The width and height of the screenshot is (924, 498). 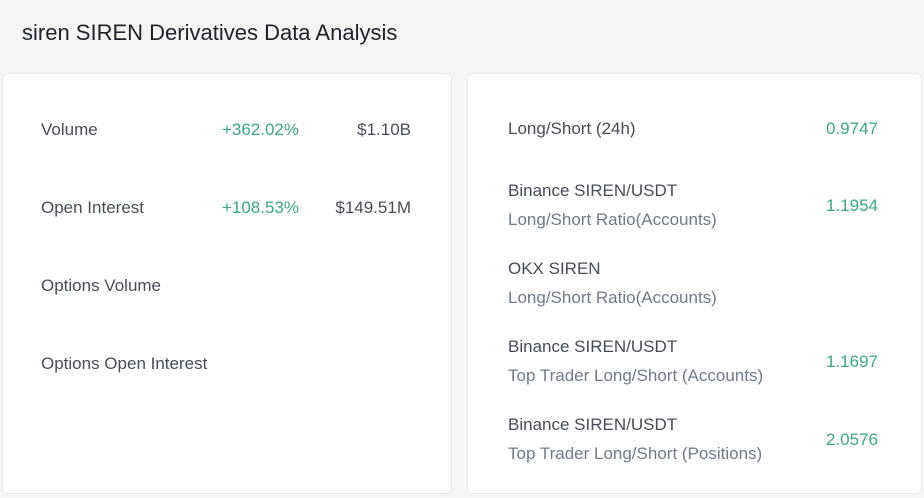 I want to click on stat-row-options-volume: Options Volume, so click(x=226, y=286).